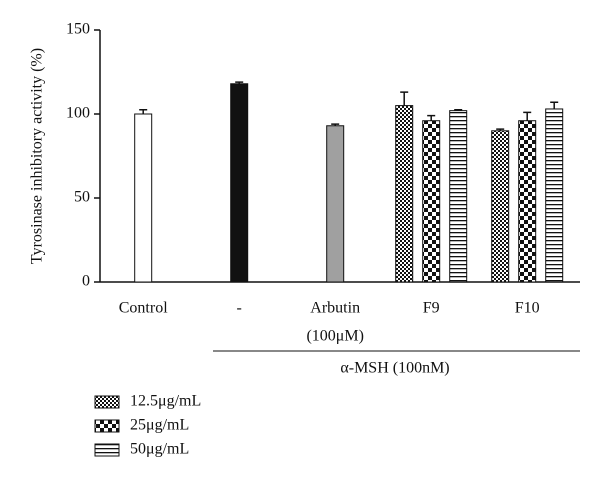 This screenshot has width=600, height=484. I want to click on legend-label: 50μg/mL, so click(159, 449).